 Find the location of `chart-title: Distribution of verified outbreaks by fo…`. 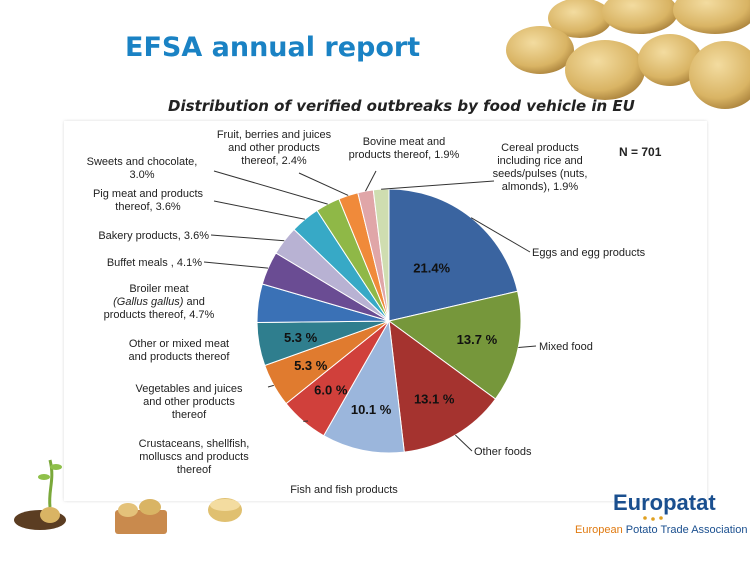

chart-title: Distribution of verified outbreaks by fo… is located at coordinates (401, 106).